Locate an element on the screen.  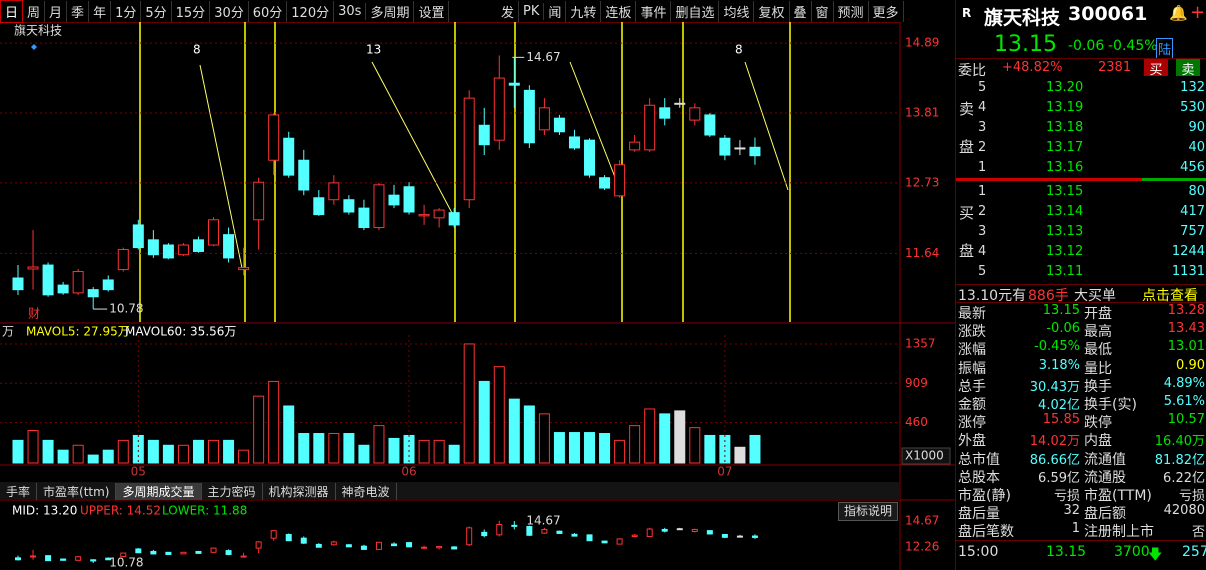
mid-label: MID: 13.20 is located at coordinates (44, 511).